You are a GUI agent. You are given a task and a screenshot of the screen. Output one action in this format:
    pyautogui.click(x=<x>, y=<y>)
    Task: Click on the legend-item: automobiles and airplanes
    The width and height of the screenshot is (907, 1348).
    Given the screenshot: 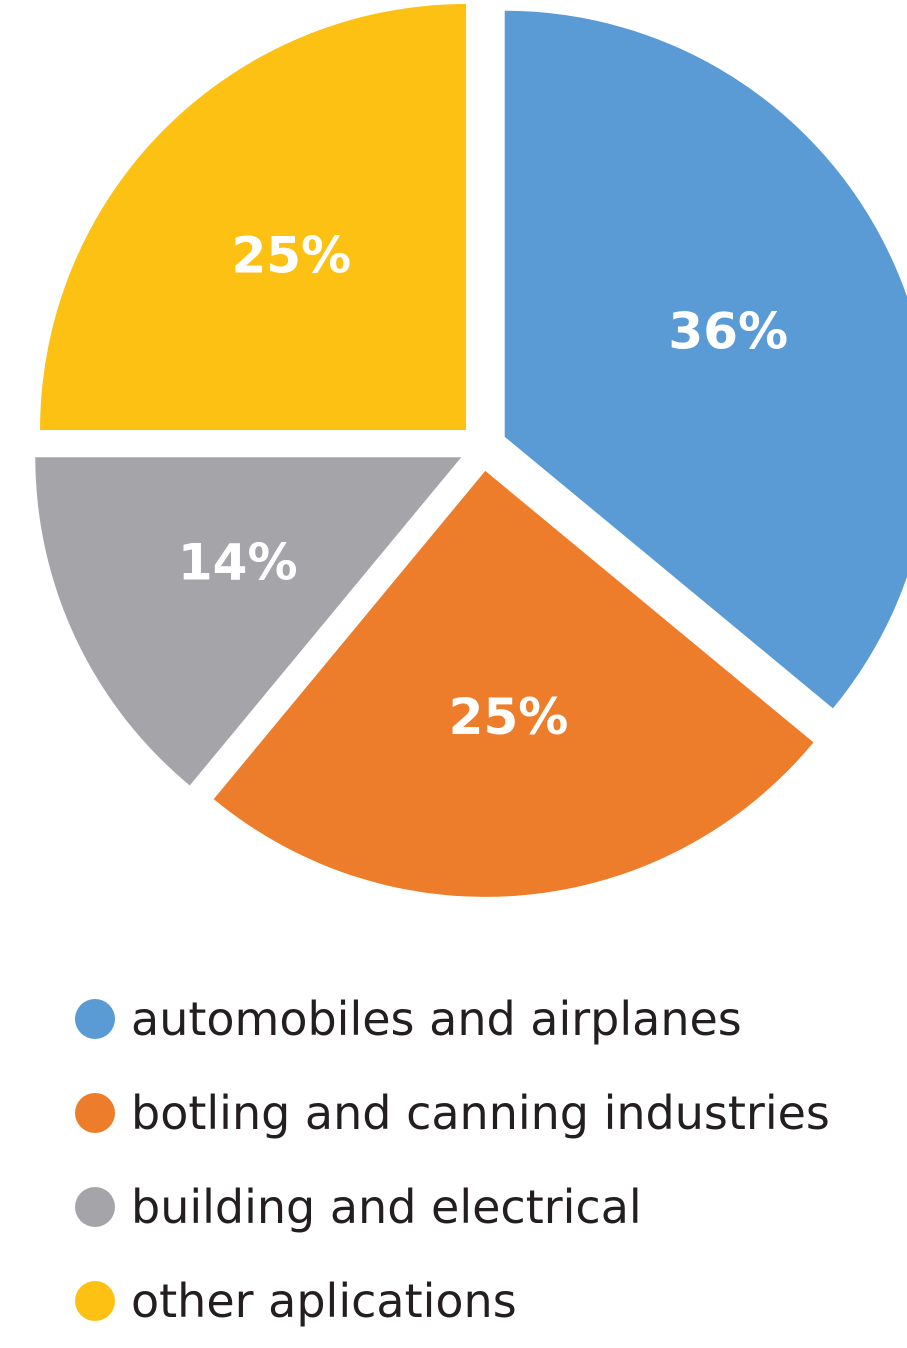 What is the action you would take?
    pyautogui.click(x=452, y=1019)
    